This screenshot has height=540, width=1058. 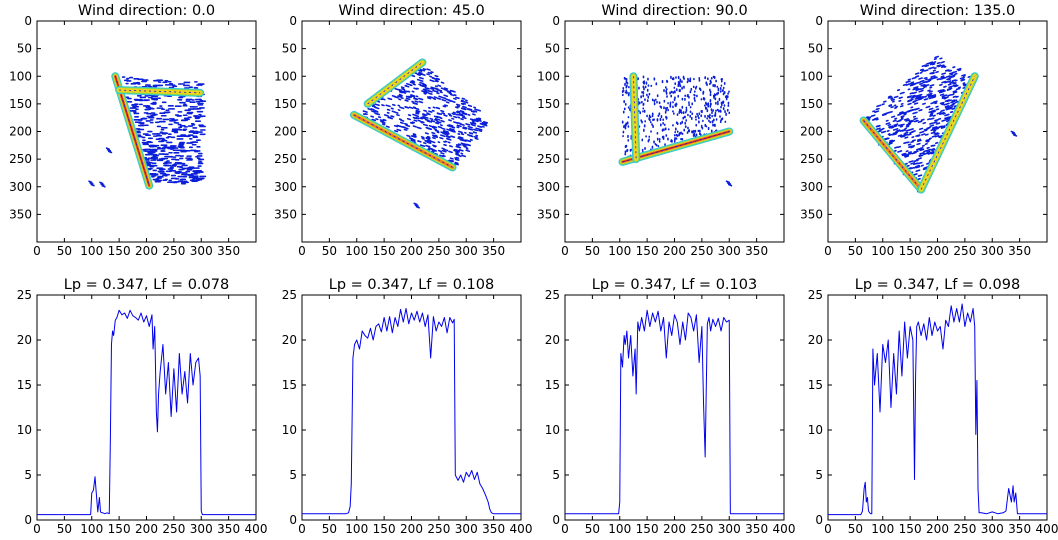 What do you see at coordinates (676, 129) in the screenshot?
I see `heatmap-layer` at bounding box center [676, 129].